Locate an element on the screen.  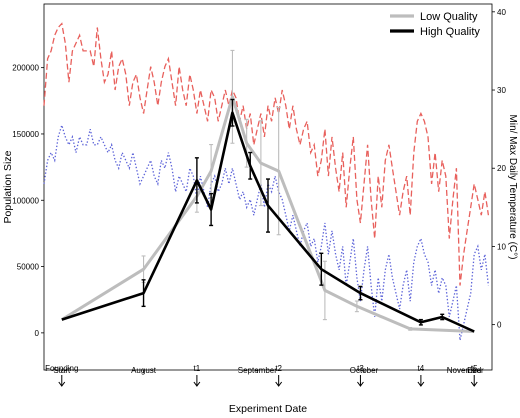
y-axis-title-right: Min/ Max Daily Temperature (C°) is located at coordinates (512, 187).